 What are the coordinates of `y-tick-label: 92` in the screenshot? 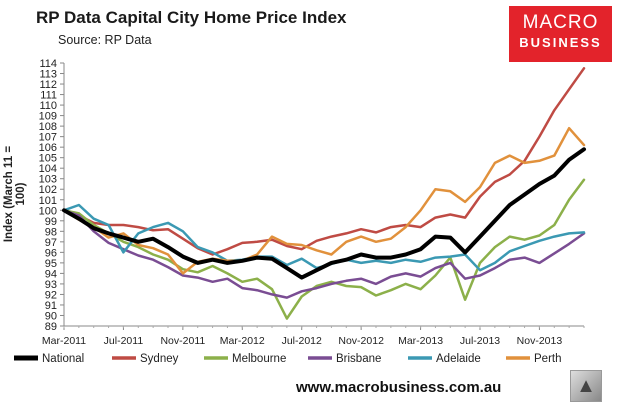 It's located at (51, 295).